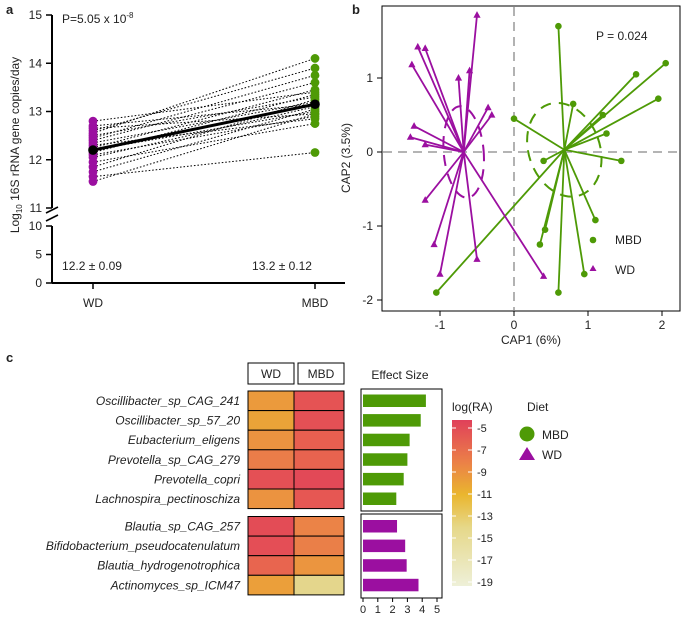 The height and width of the screenshot is (618, 685). Describe the element at coordinates (197, 479) in the screenshot. I see `panel-c-taxon-label: Prevotella_copri` at that location.